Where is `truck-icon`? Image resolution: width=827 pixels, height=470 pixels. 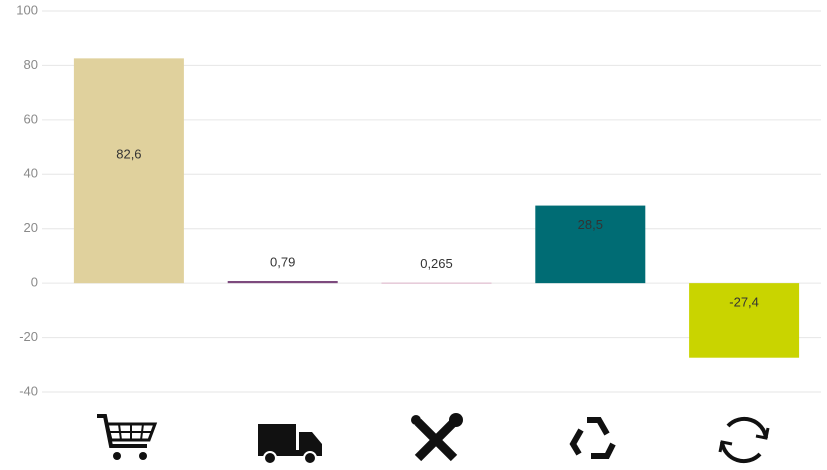 truck-icon is located at coordinates (290, 444).